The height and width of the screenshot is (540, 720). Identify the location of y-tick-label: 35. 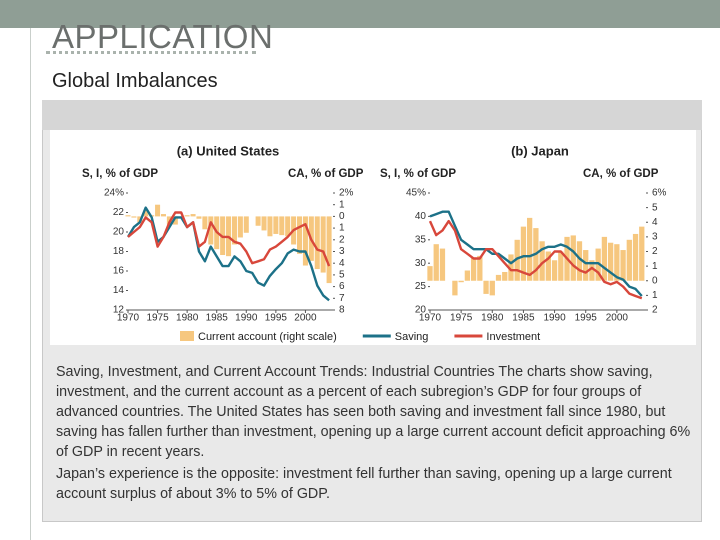
(421, 239).